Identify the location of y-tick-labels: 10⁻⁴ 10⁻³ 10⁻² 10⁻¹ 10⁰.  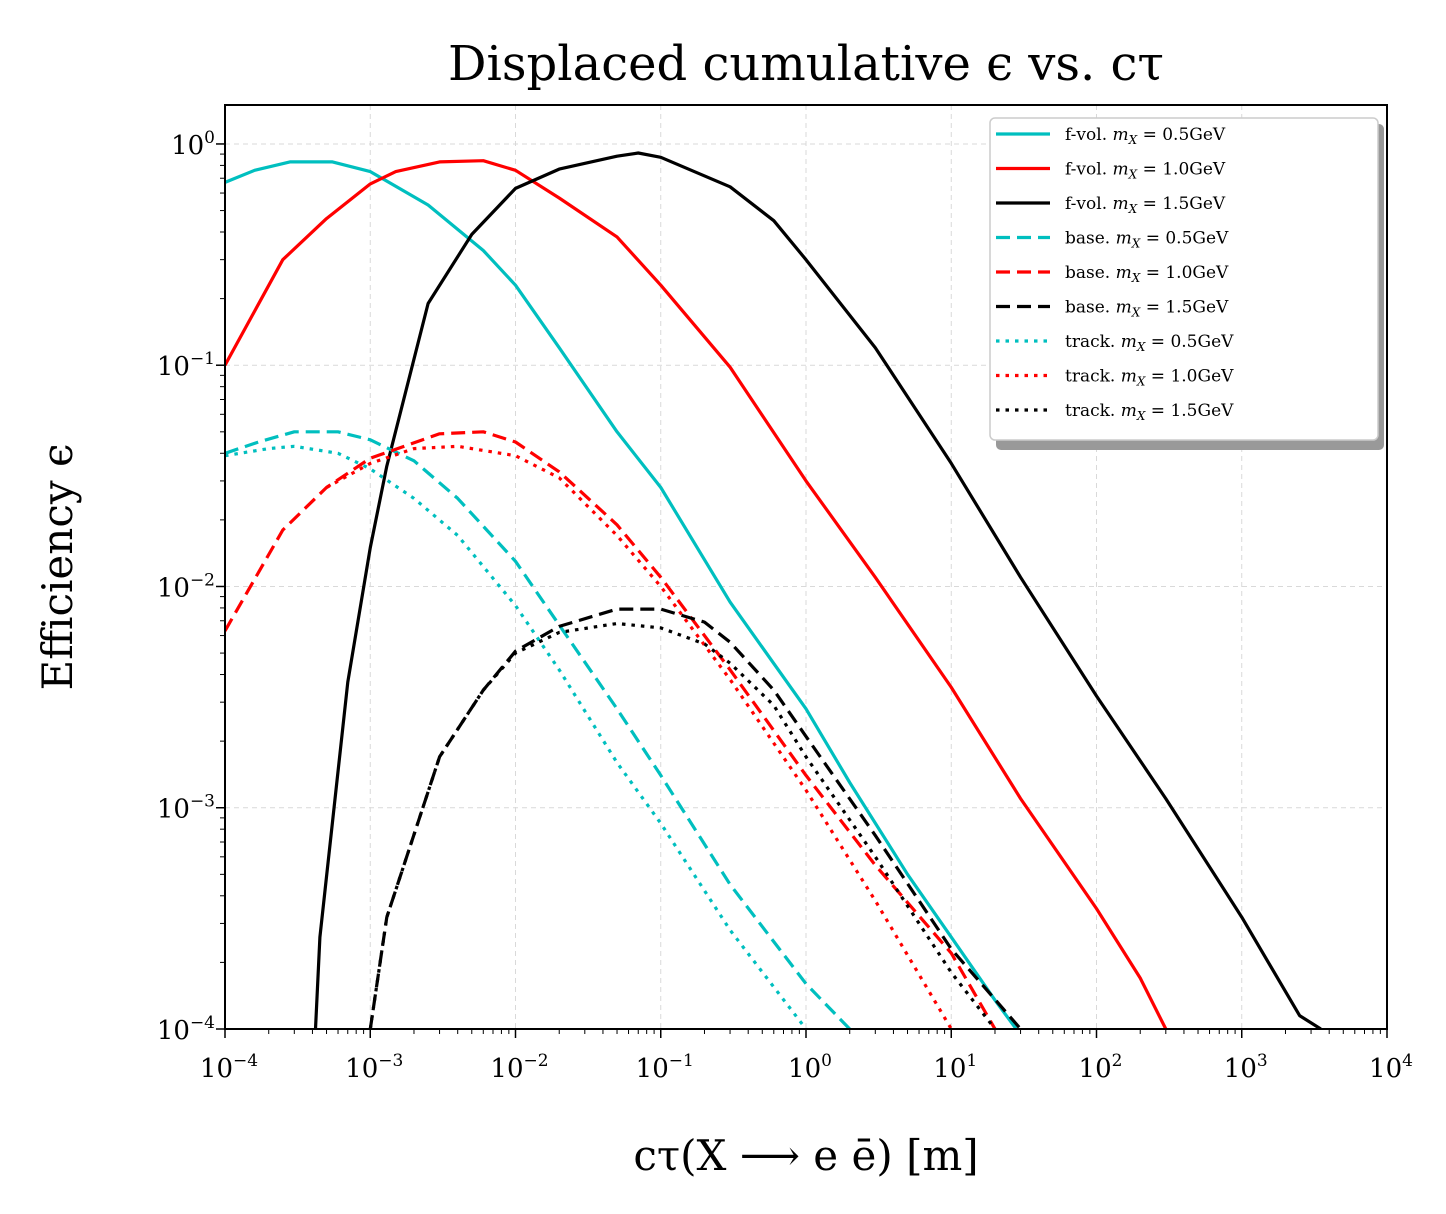
(186, 587).